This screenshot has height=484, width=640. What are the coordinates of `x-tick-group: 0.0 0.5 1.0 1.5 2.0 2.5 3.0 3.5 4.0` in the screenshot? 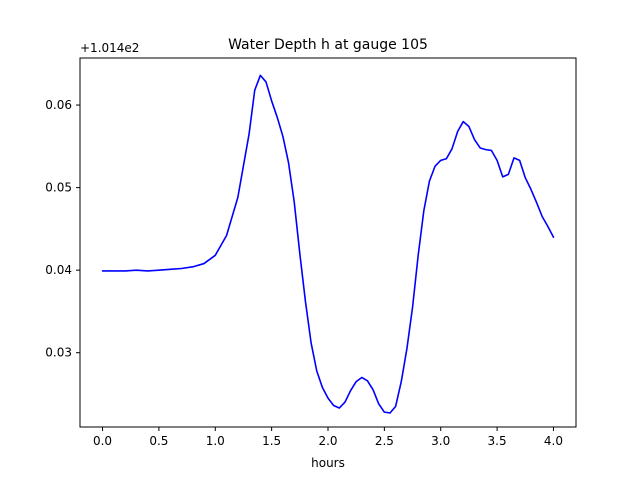 It's located at (328, 437).